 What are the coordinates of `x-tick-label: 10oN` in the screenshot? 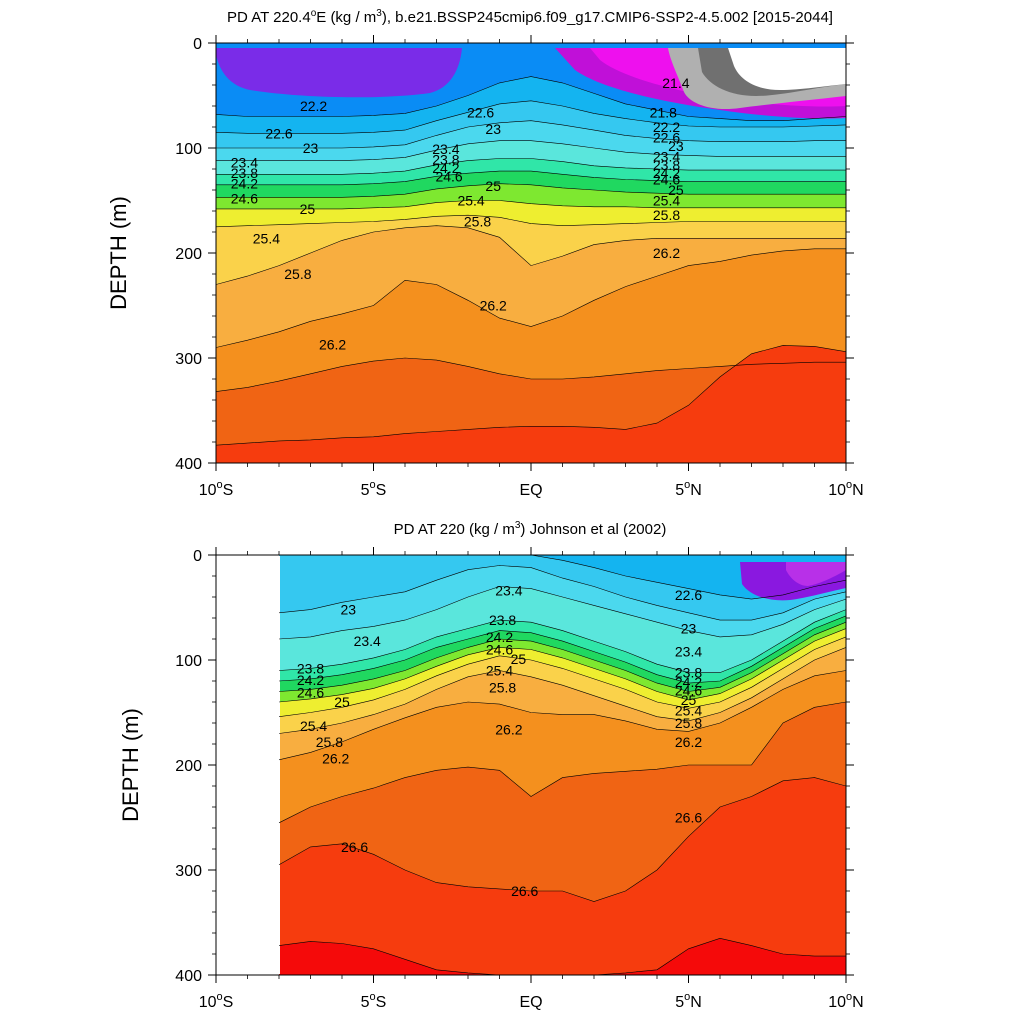 It's located at (845, 1001).